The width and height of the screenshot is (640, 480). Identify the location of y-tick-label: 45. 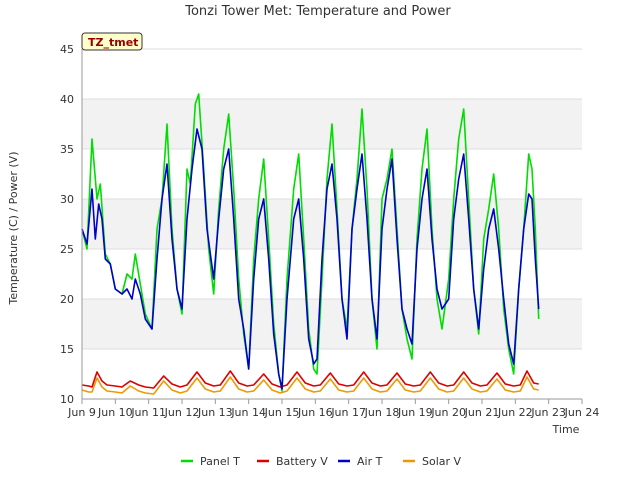
(67, 49).